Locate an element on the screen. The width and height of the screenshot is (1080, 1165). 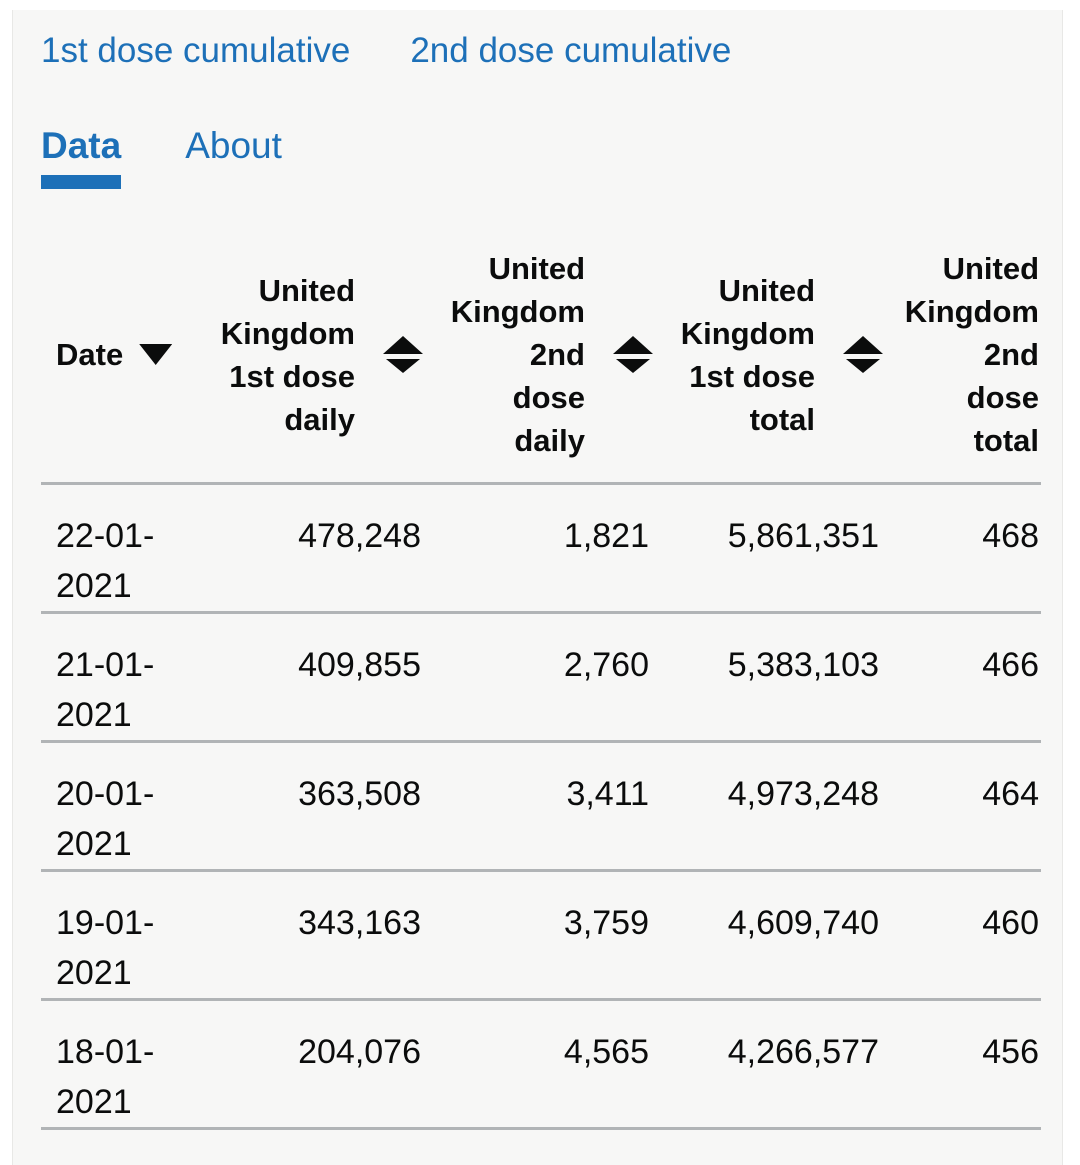
tab-about: About is located at coordinates (233, 146).